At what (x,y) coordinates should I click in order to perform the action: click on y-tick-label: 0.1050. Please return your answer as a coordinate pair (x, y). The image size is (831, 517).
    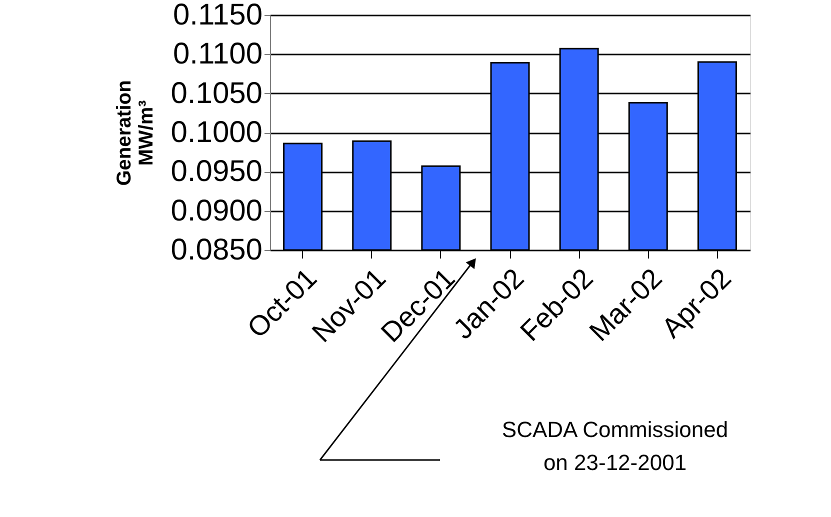
    Looking at the image, I should click on (216, 93).